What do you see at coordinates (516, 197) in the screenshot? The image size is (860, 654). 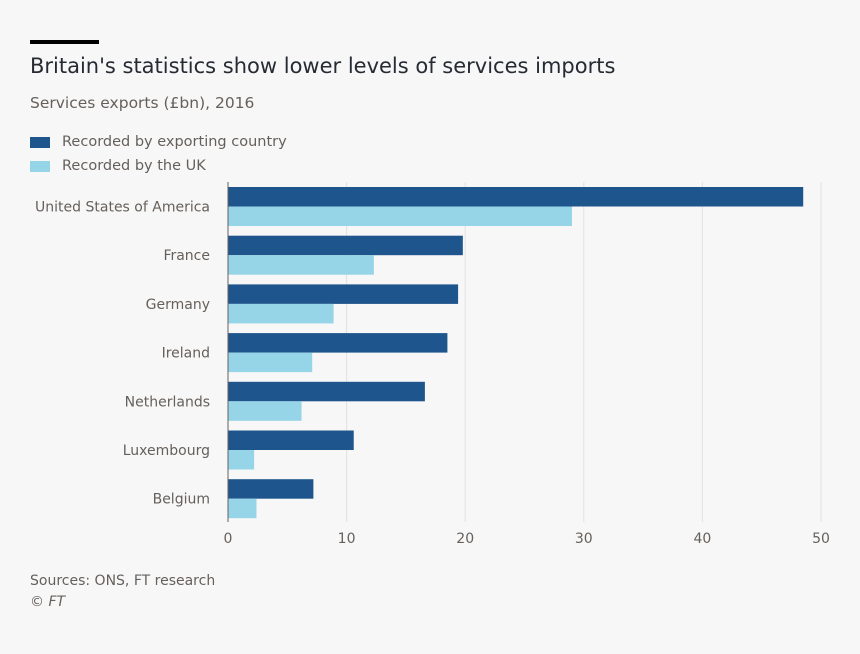 I see `bar-united-states-of-america-exporting` at bounding box center [516, 197].